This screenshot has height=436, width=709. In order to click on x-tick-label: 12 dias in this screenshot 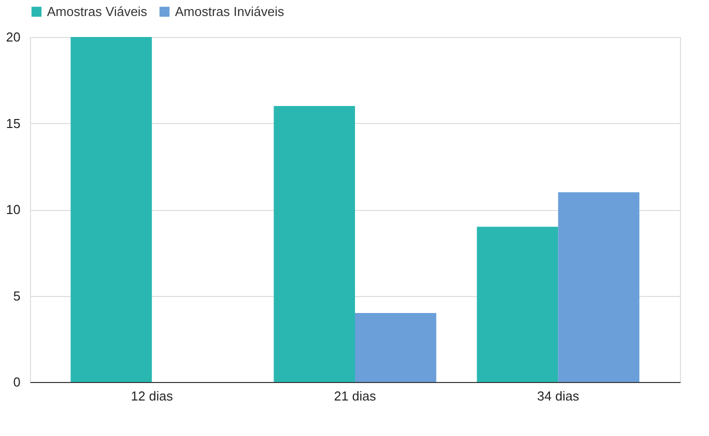, I will do `click(152, 396)`.